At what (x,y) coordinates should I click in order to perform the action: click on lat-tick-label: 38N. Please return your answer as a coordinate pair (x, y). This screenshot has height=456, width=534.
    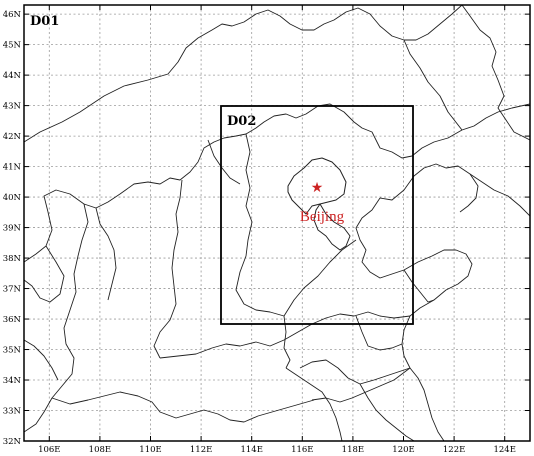
    Looking at the image, I should click on (12, 259).